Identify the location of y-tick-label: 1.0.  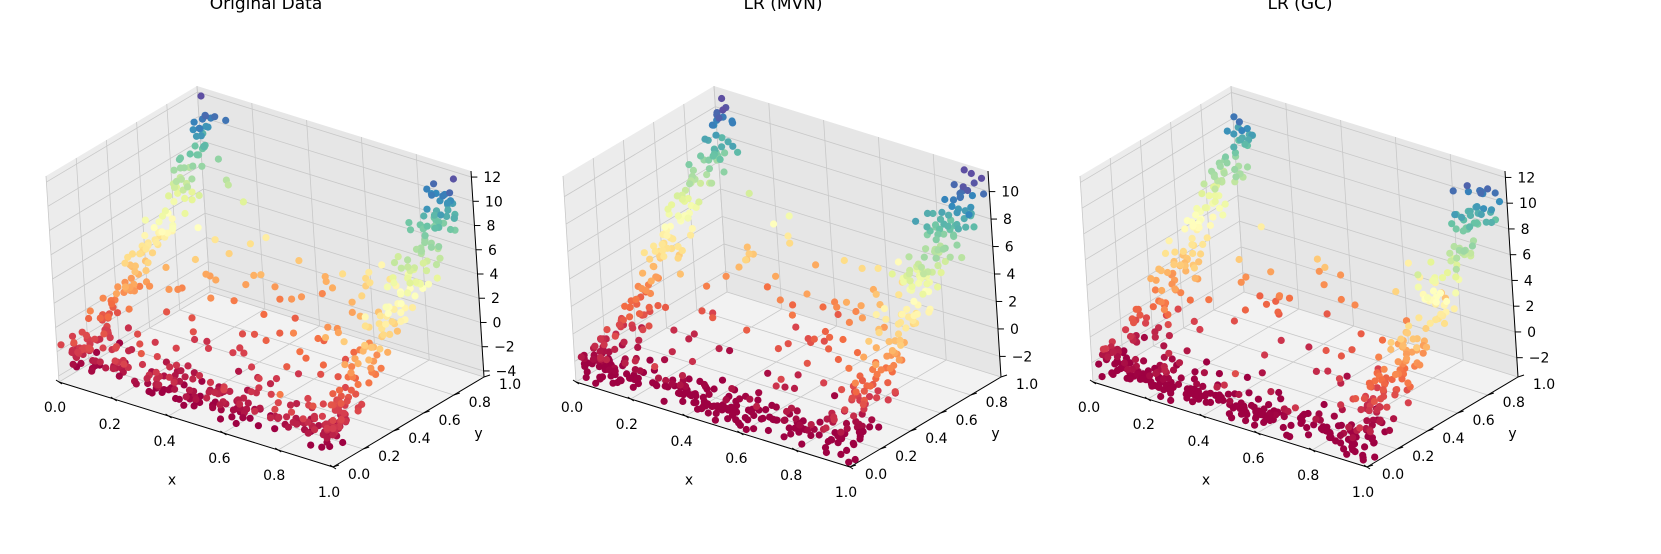
(510, 385).